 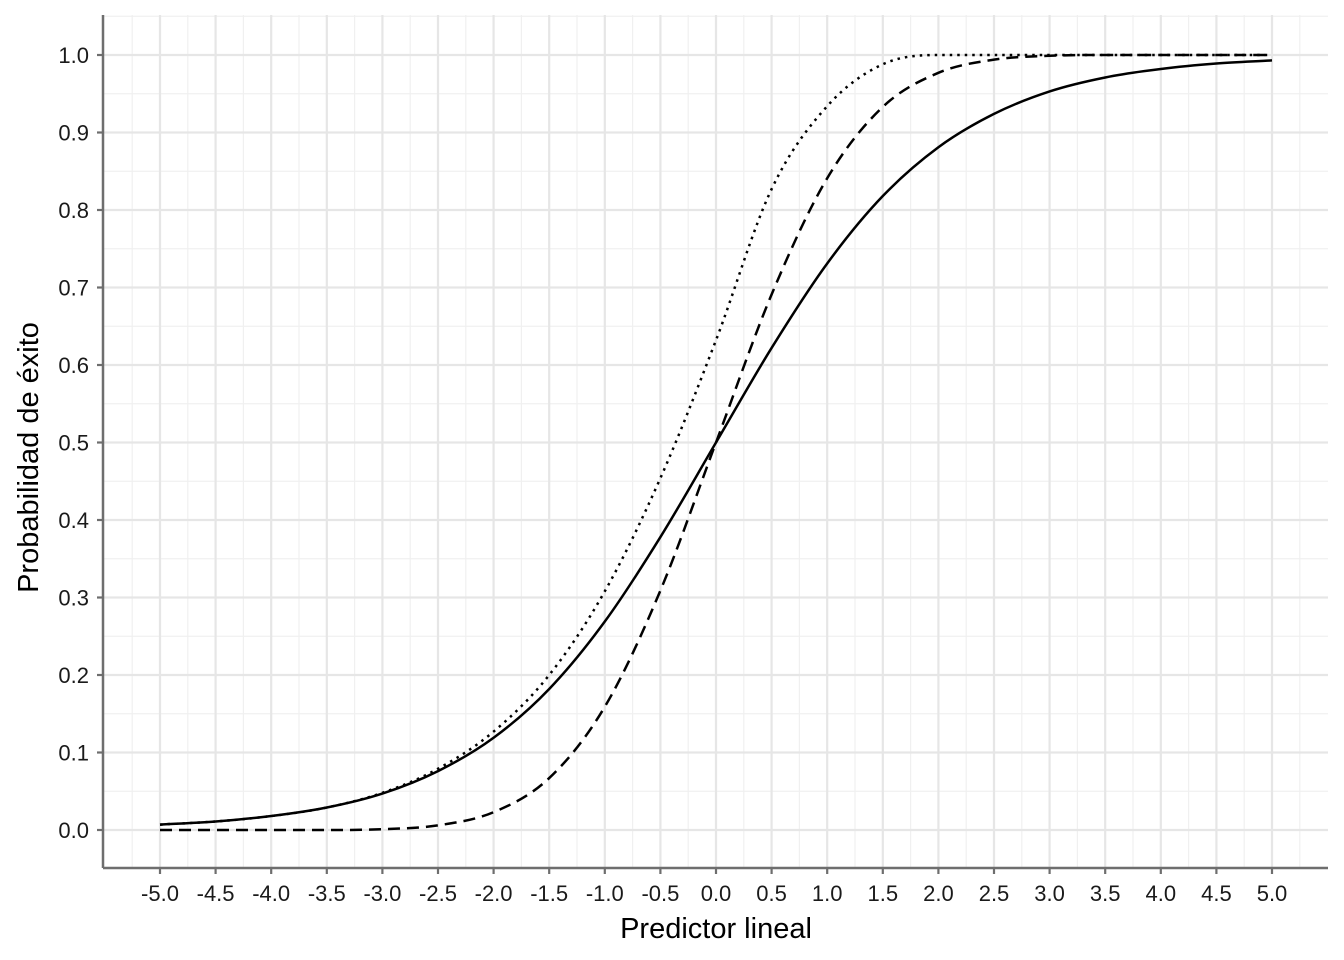 What do you see at coordinates (29, 457) in the screenshot?
I see `y-axis-title: Probabilidad de éxito` at bounding box center [29, 457].